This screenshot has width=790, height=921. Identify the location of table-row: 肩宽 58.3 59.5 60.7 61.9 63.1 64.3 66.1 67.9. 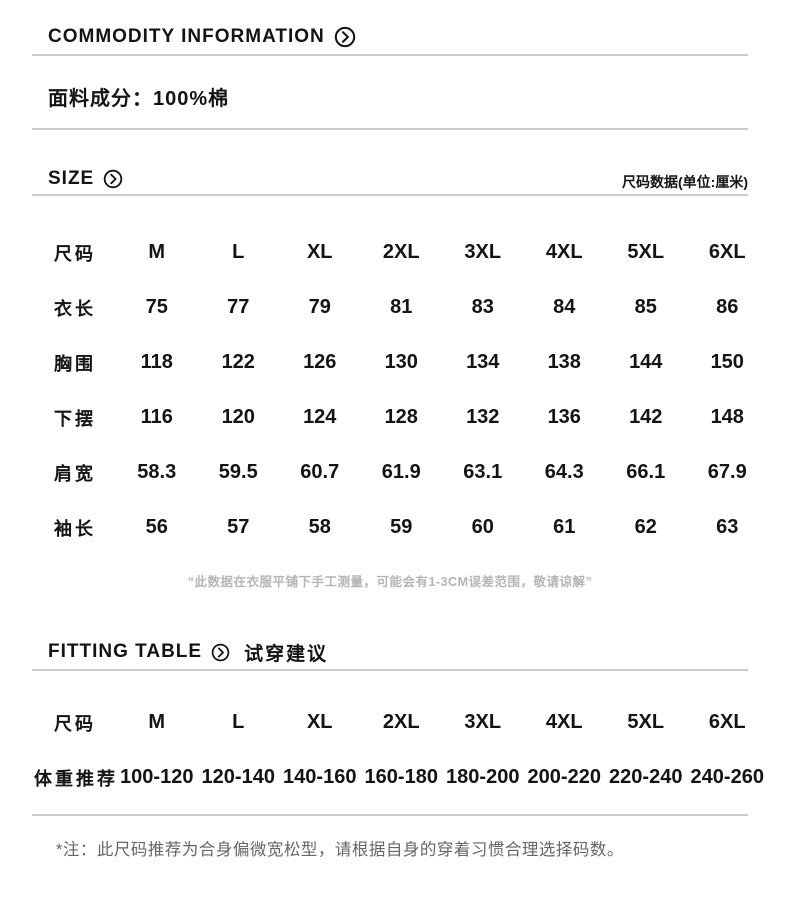
(412, 472).